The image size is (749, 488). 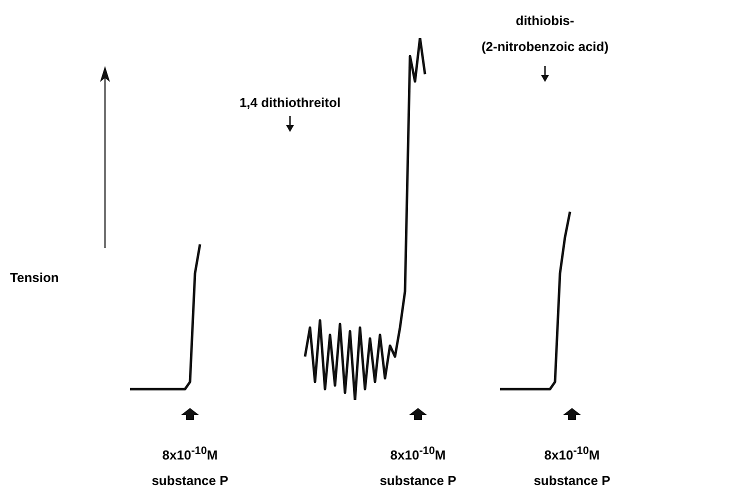 I want to click on y-axis-title: Tension, so click(x=34, y=277).